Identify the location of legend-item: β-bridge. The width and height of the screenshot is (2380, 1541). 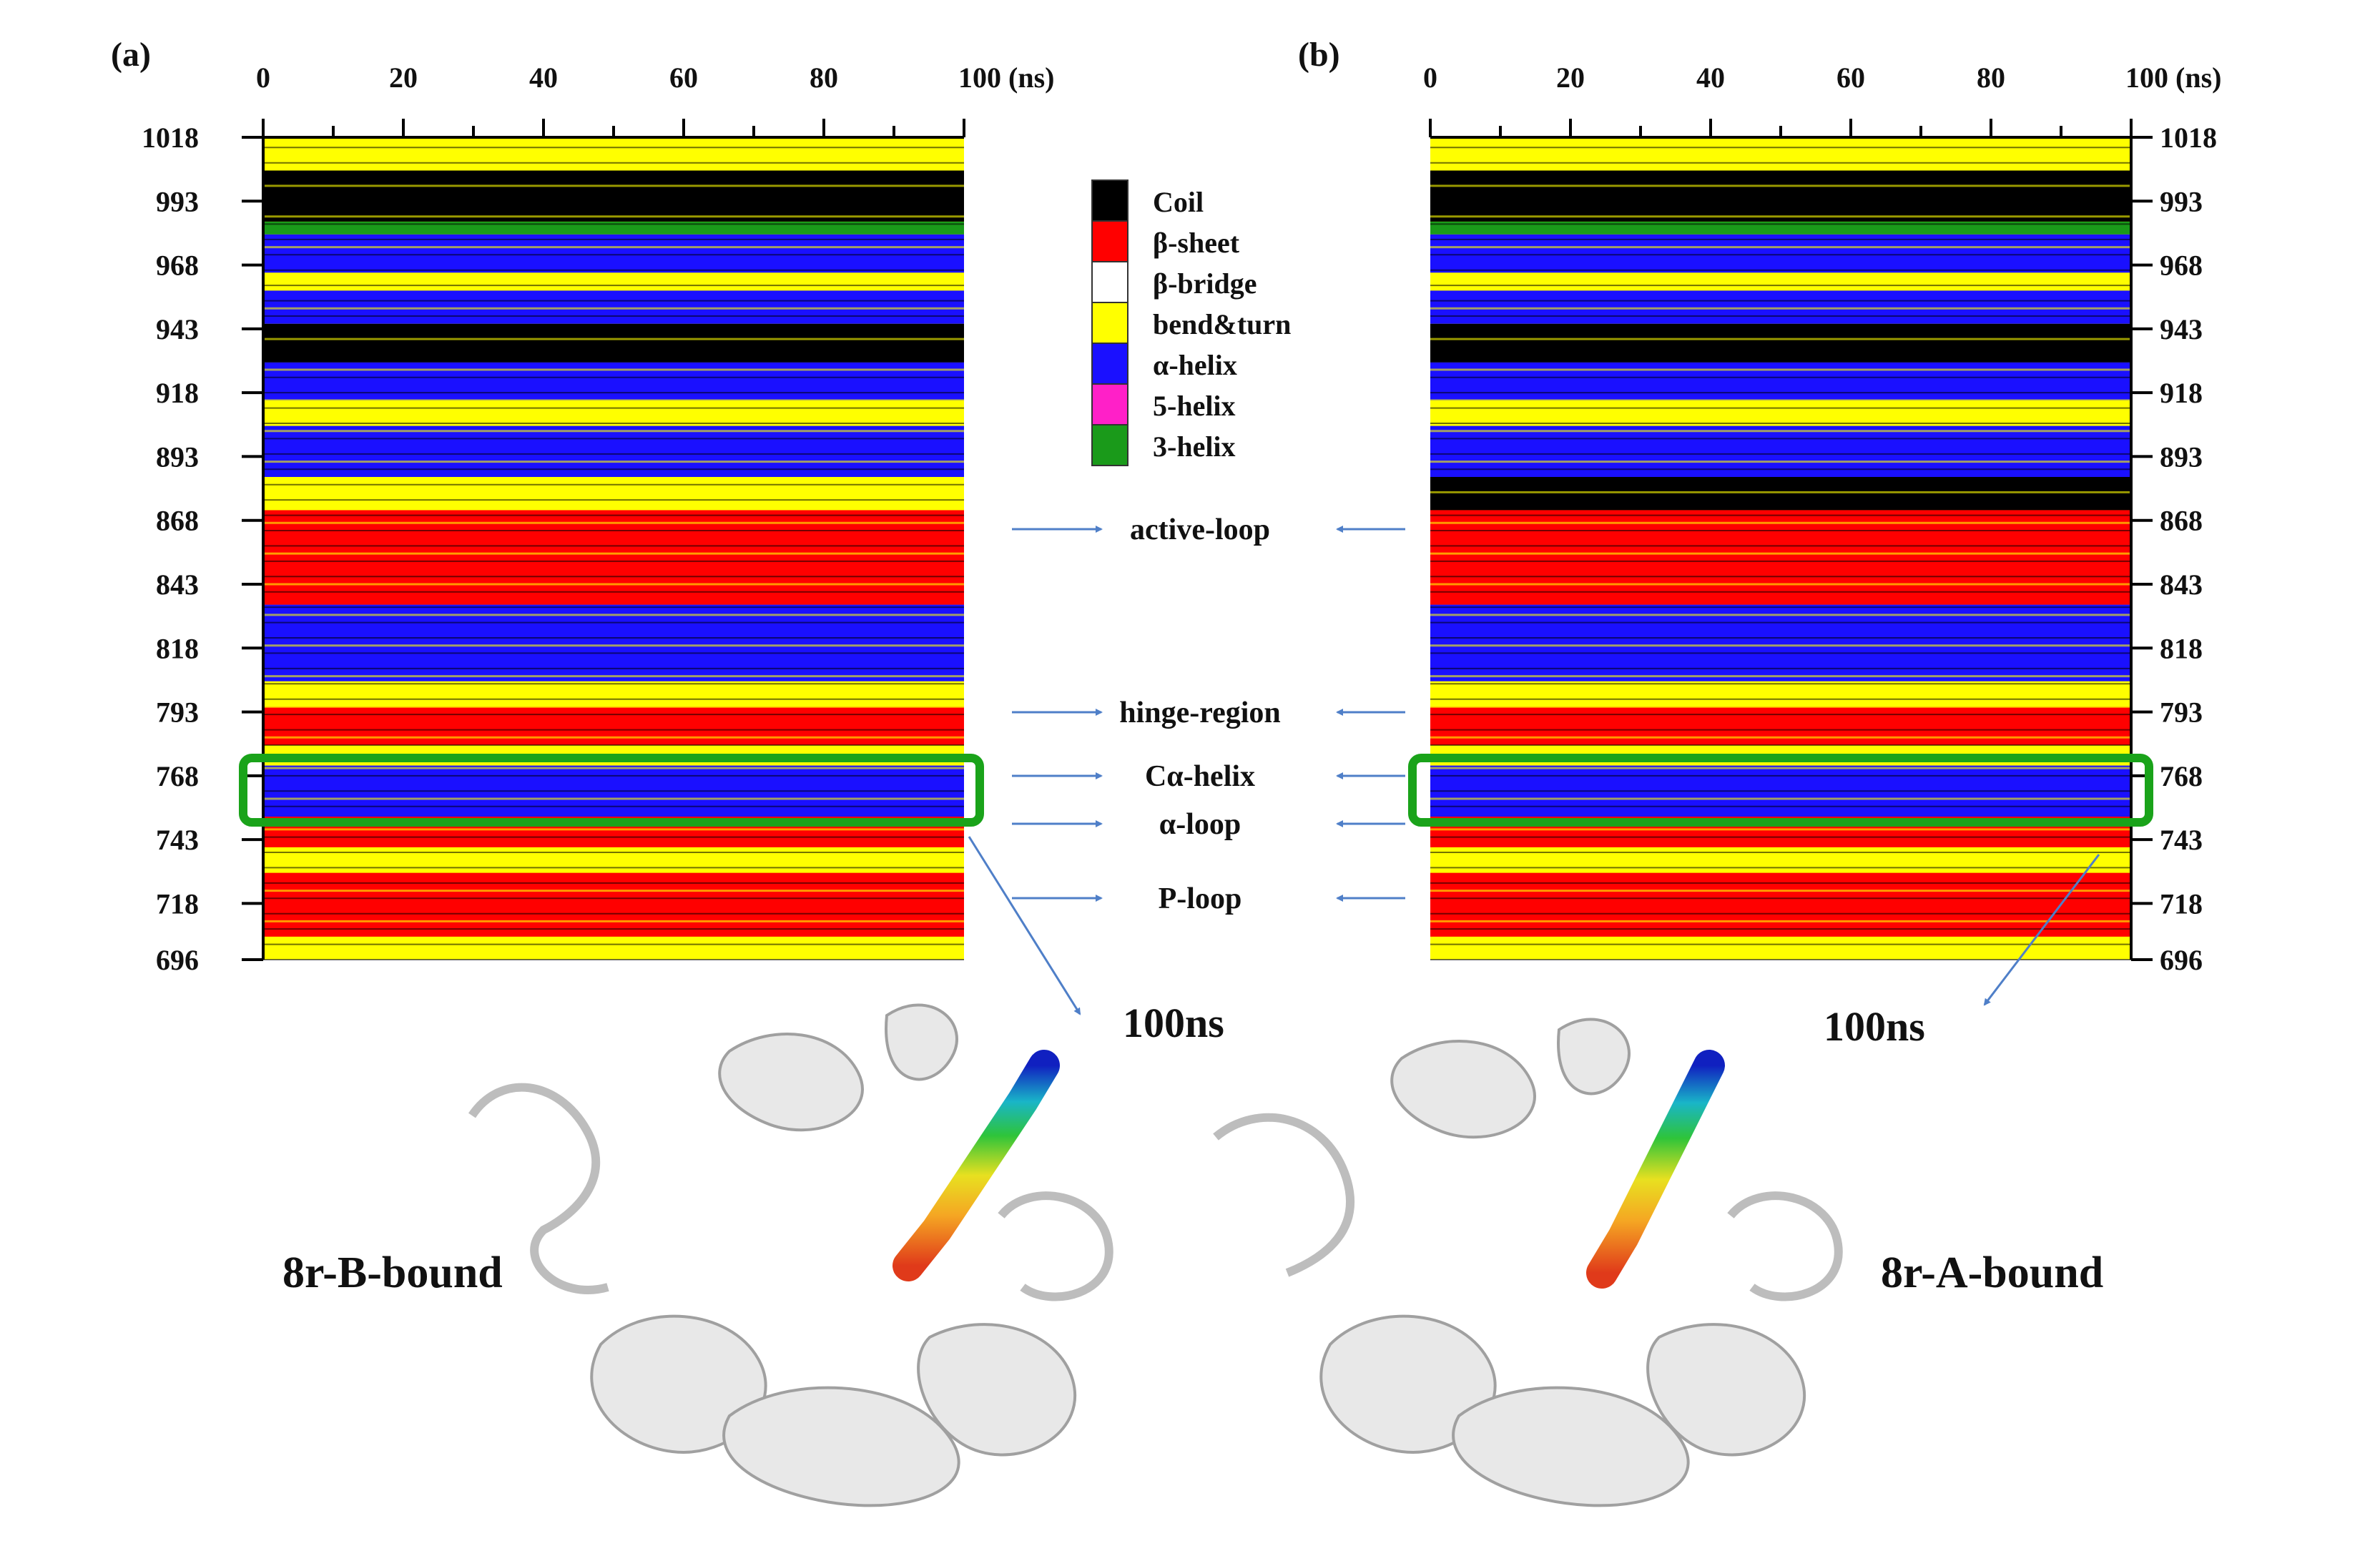
(1174, 282).